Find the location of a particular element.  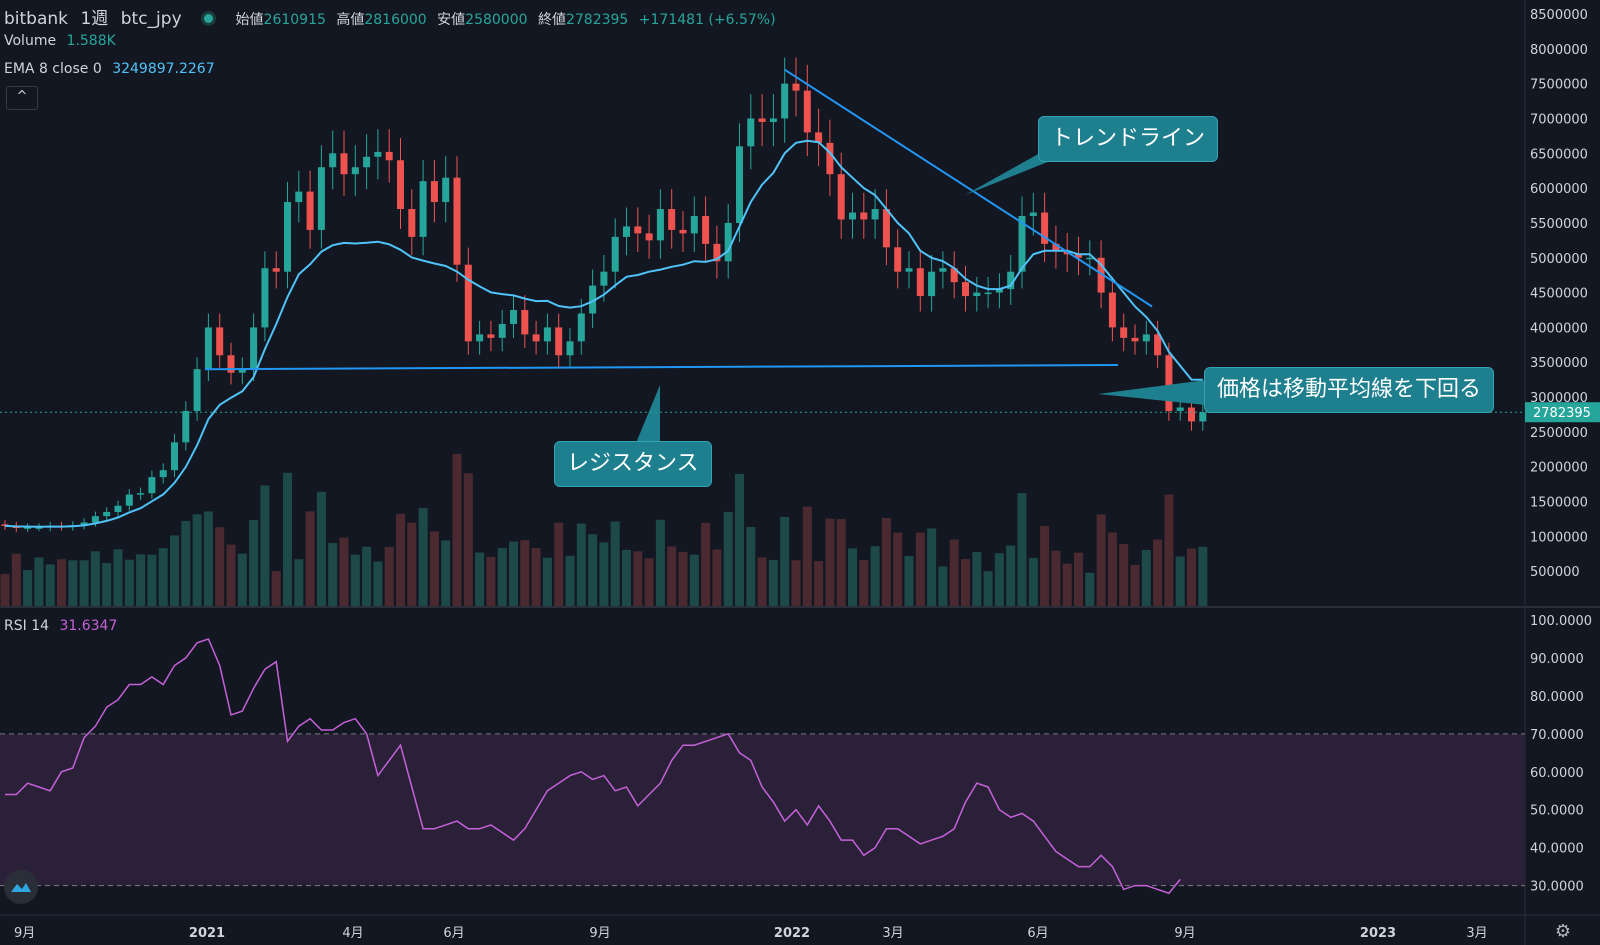

price-tick-label: 2000000 is located at coordinates (1559, 468).